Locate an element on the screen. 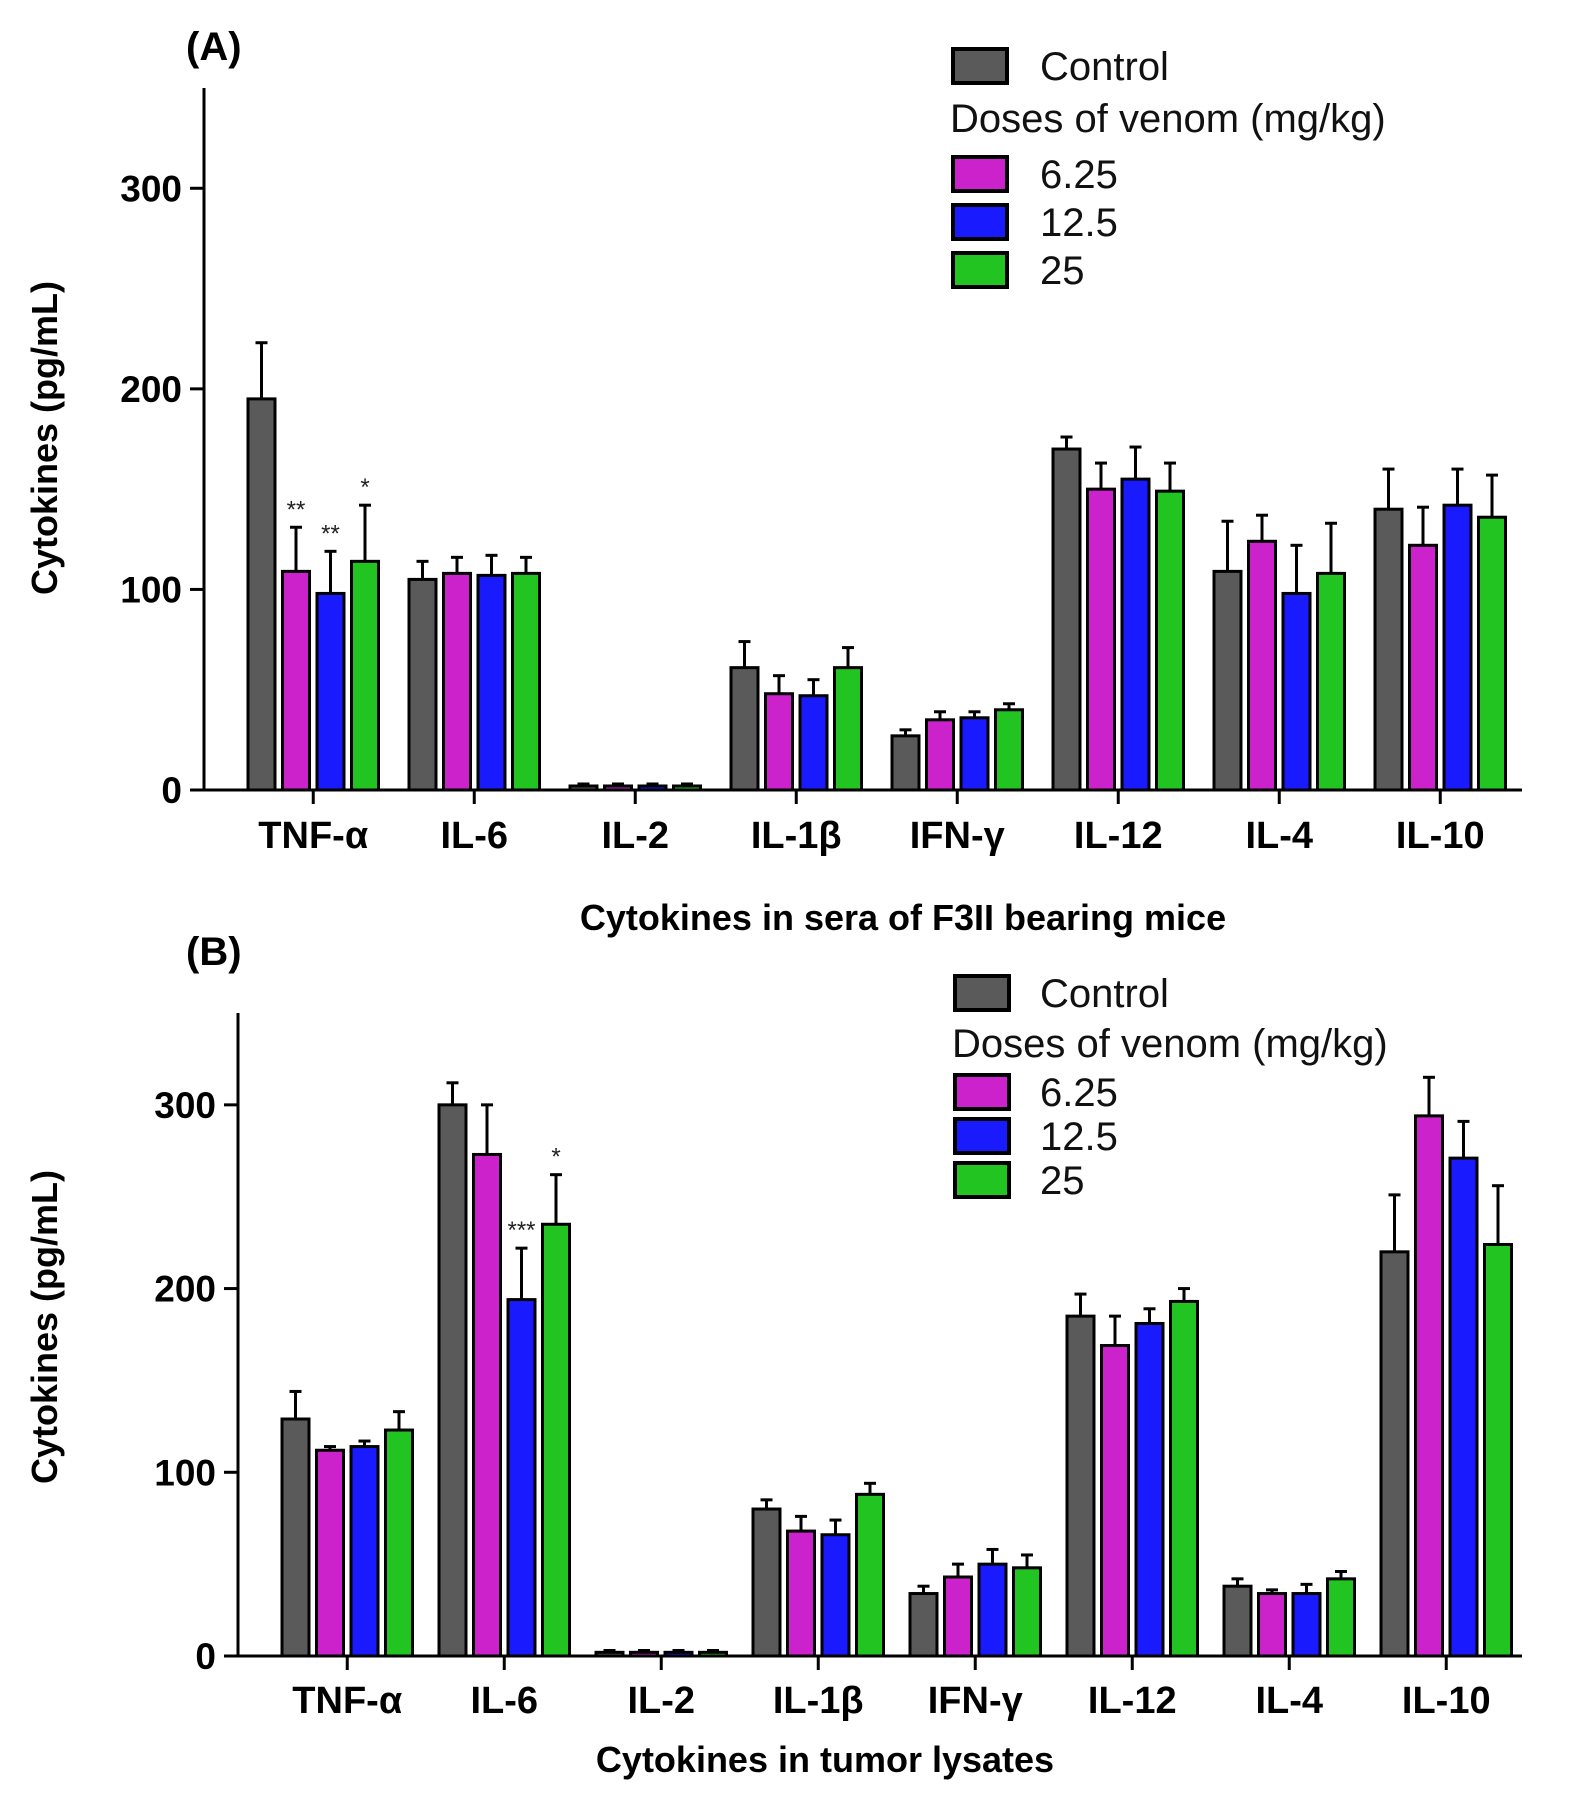 This screenshot has height=1795, width=1569. panel-label: (A) is located at coordinates (214, 47).